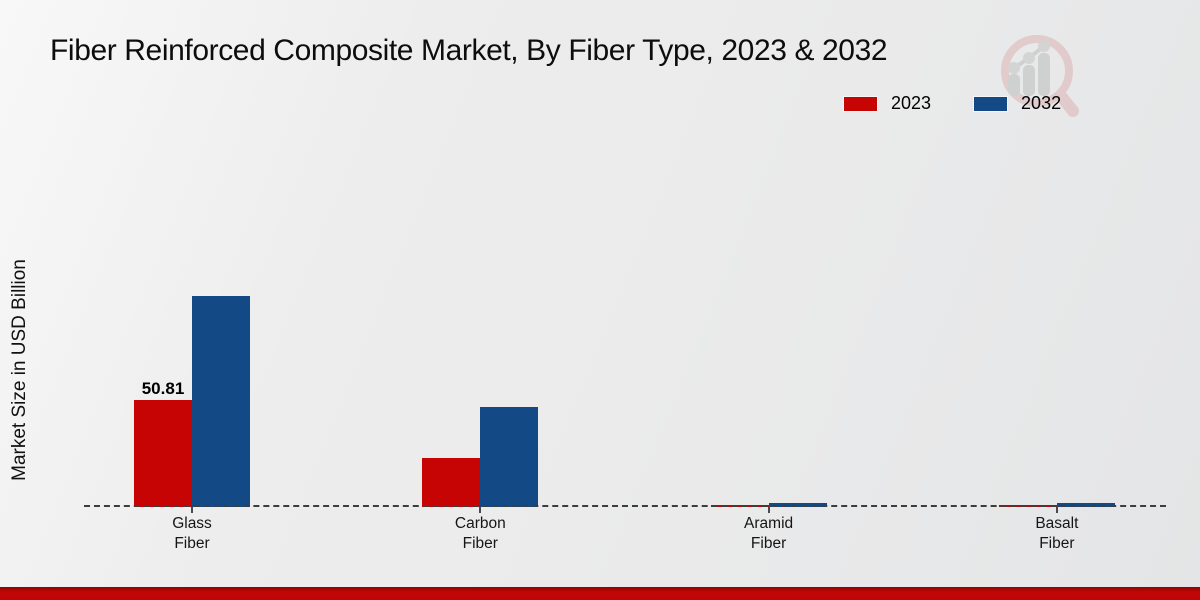 This screenshot has height=600, width=1200. I want to click on x-axis-baseline, so click(625, 506).